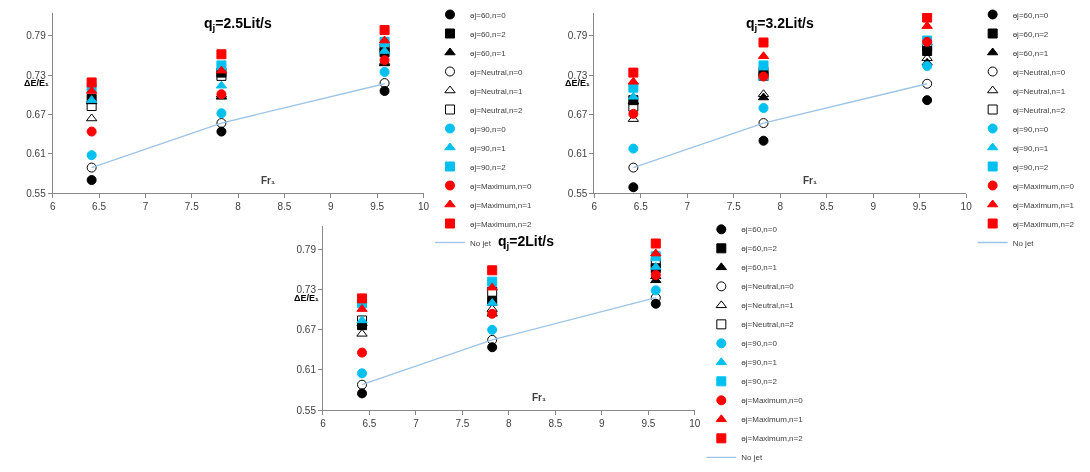 The width and height of the screenshot is (1090, 472). I want to click on chart-title: q$_{j}$=3.2Lit/s, so click(780, 24).